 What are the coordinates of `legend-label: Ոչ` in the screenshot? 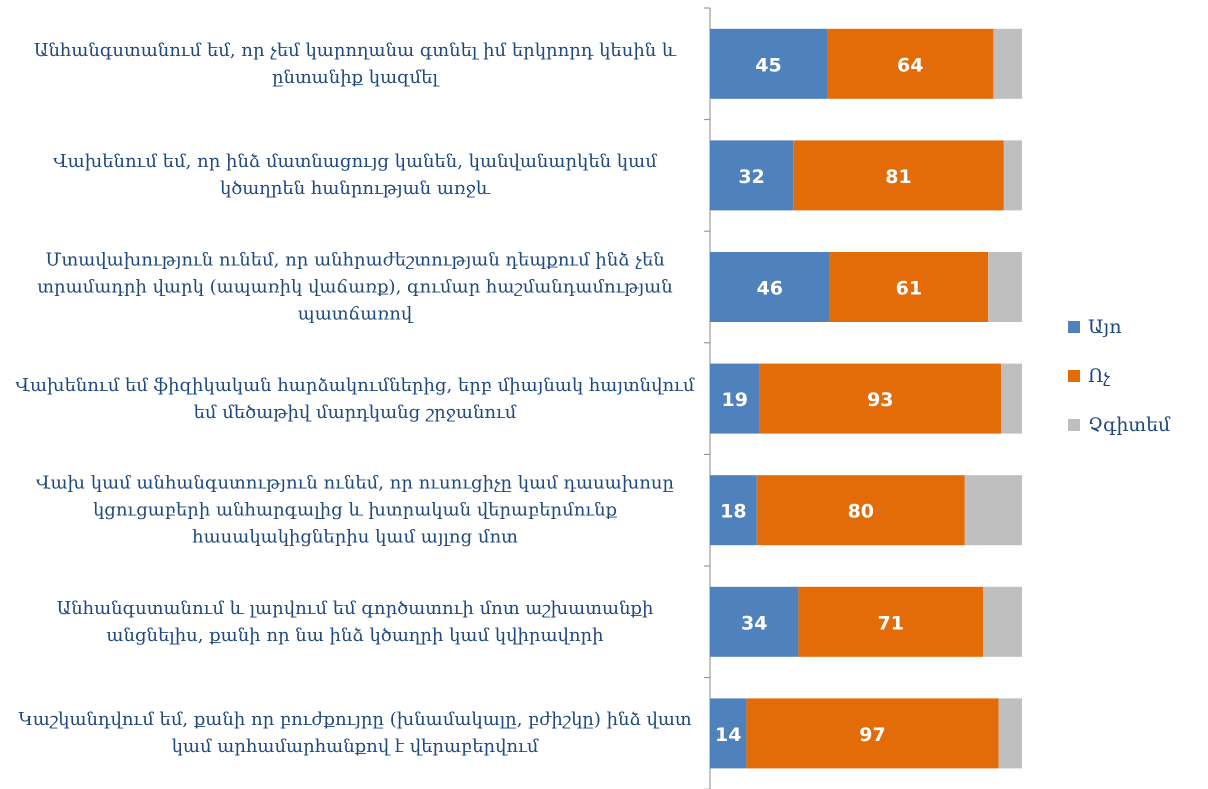 It's located at (1099, 376).